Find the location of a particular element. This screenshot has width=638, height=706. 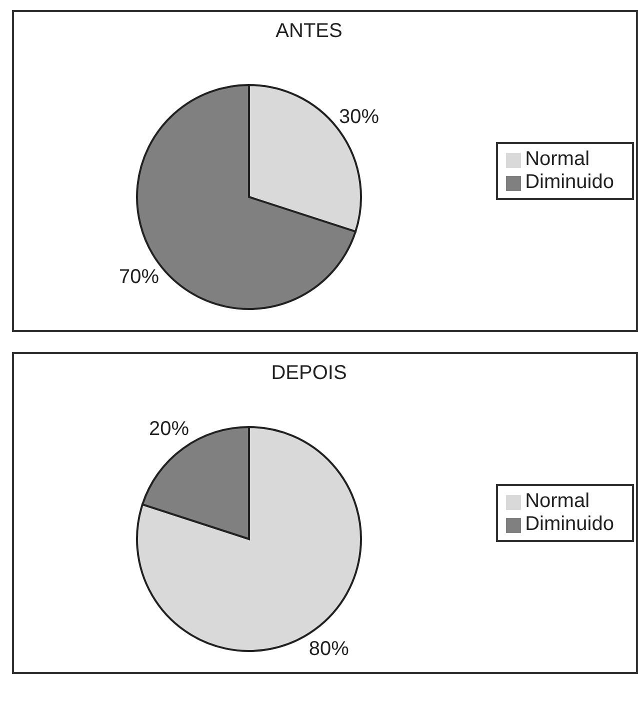

data-label: 70% is located at coordinates (139, 277).